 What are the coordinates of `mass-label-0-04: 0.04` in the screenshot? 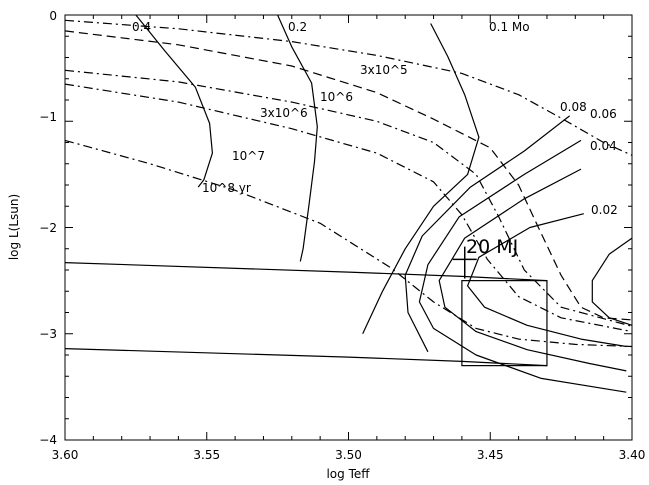 It's located at (603, 146).